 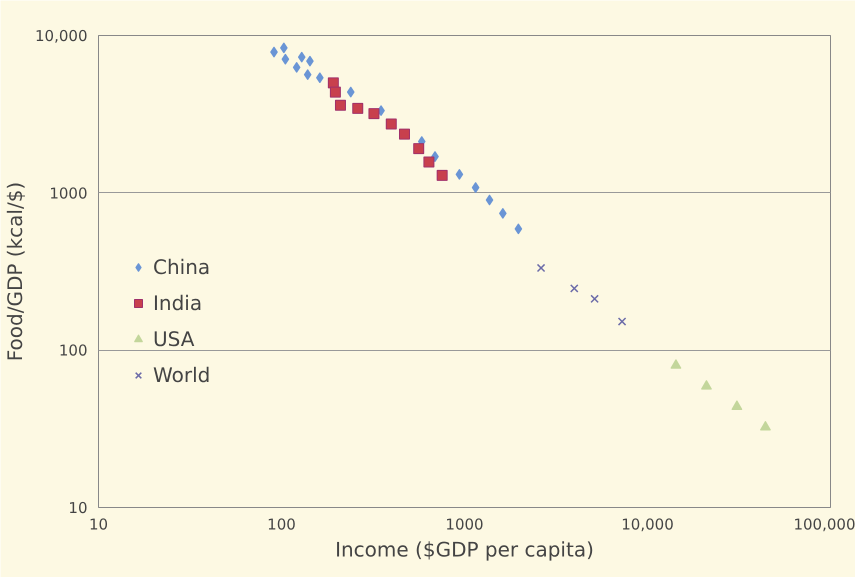 I want to click on x-tick-label: 10,000, so click(x=647, y=525).